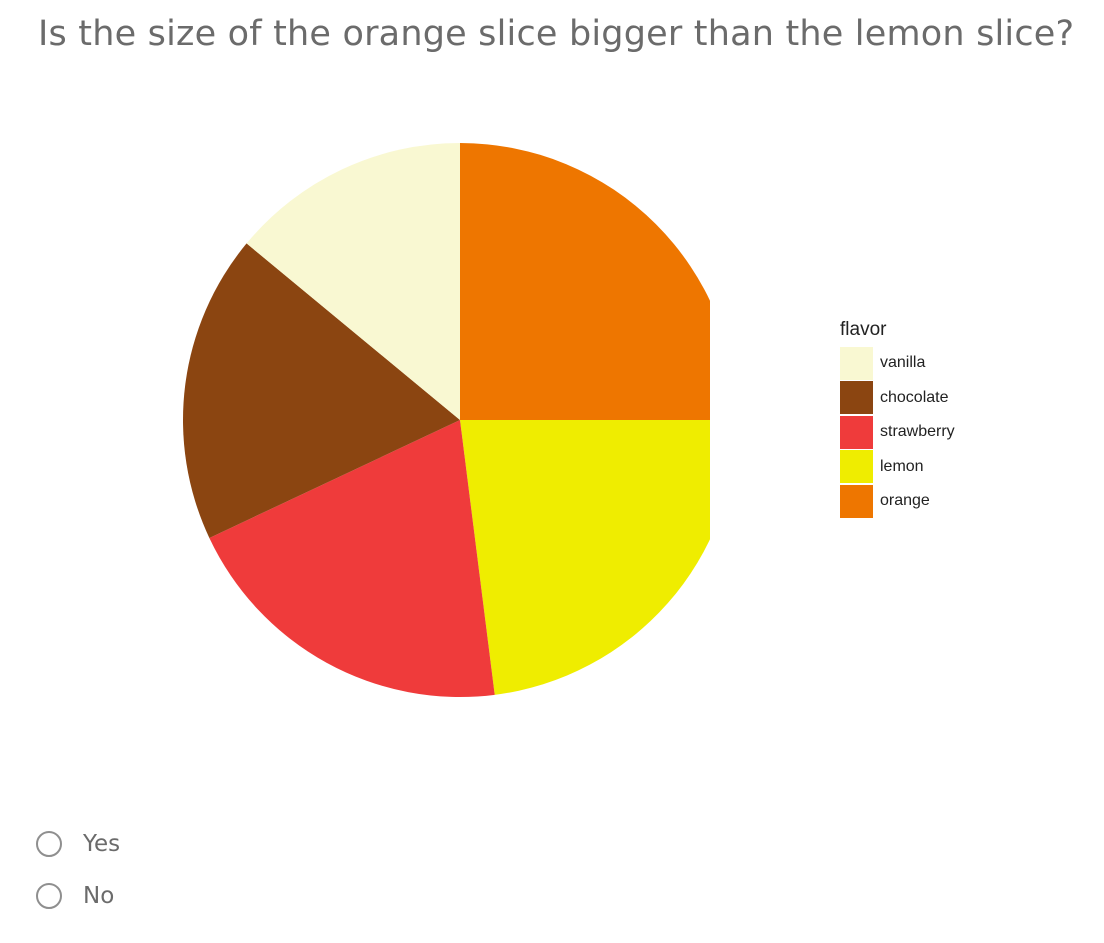  I want to click on option-yes: Yes, so click(78, 844).